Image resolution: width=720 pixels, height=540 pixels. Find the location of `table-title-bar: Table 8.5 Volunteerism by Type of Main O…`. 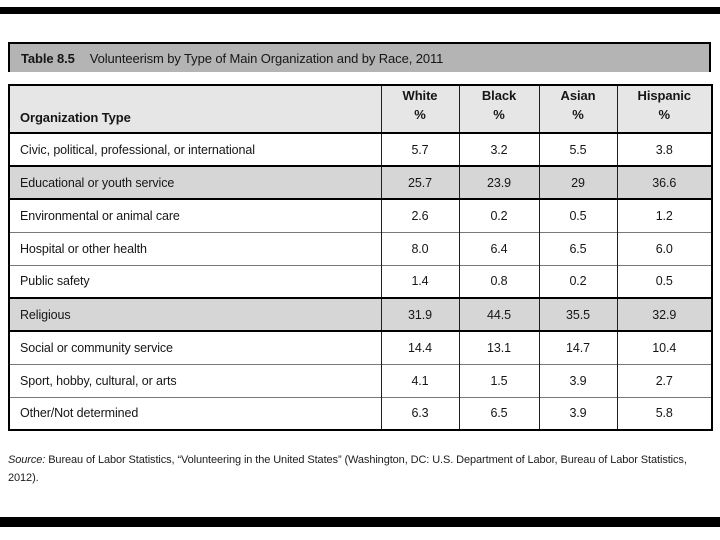

table-title-bar: Table 8.5 Volunteerism by Type of Main O… is located at coordinates (359, 57).